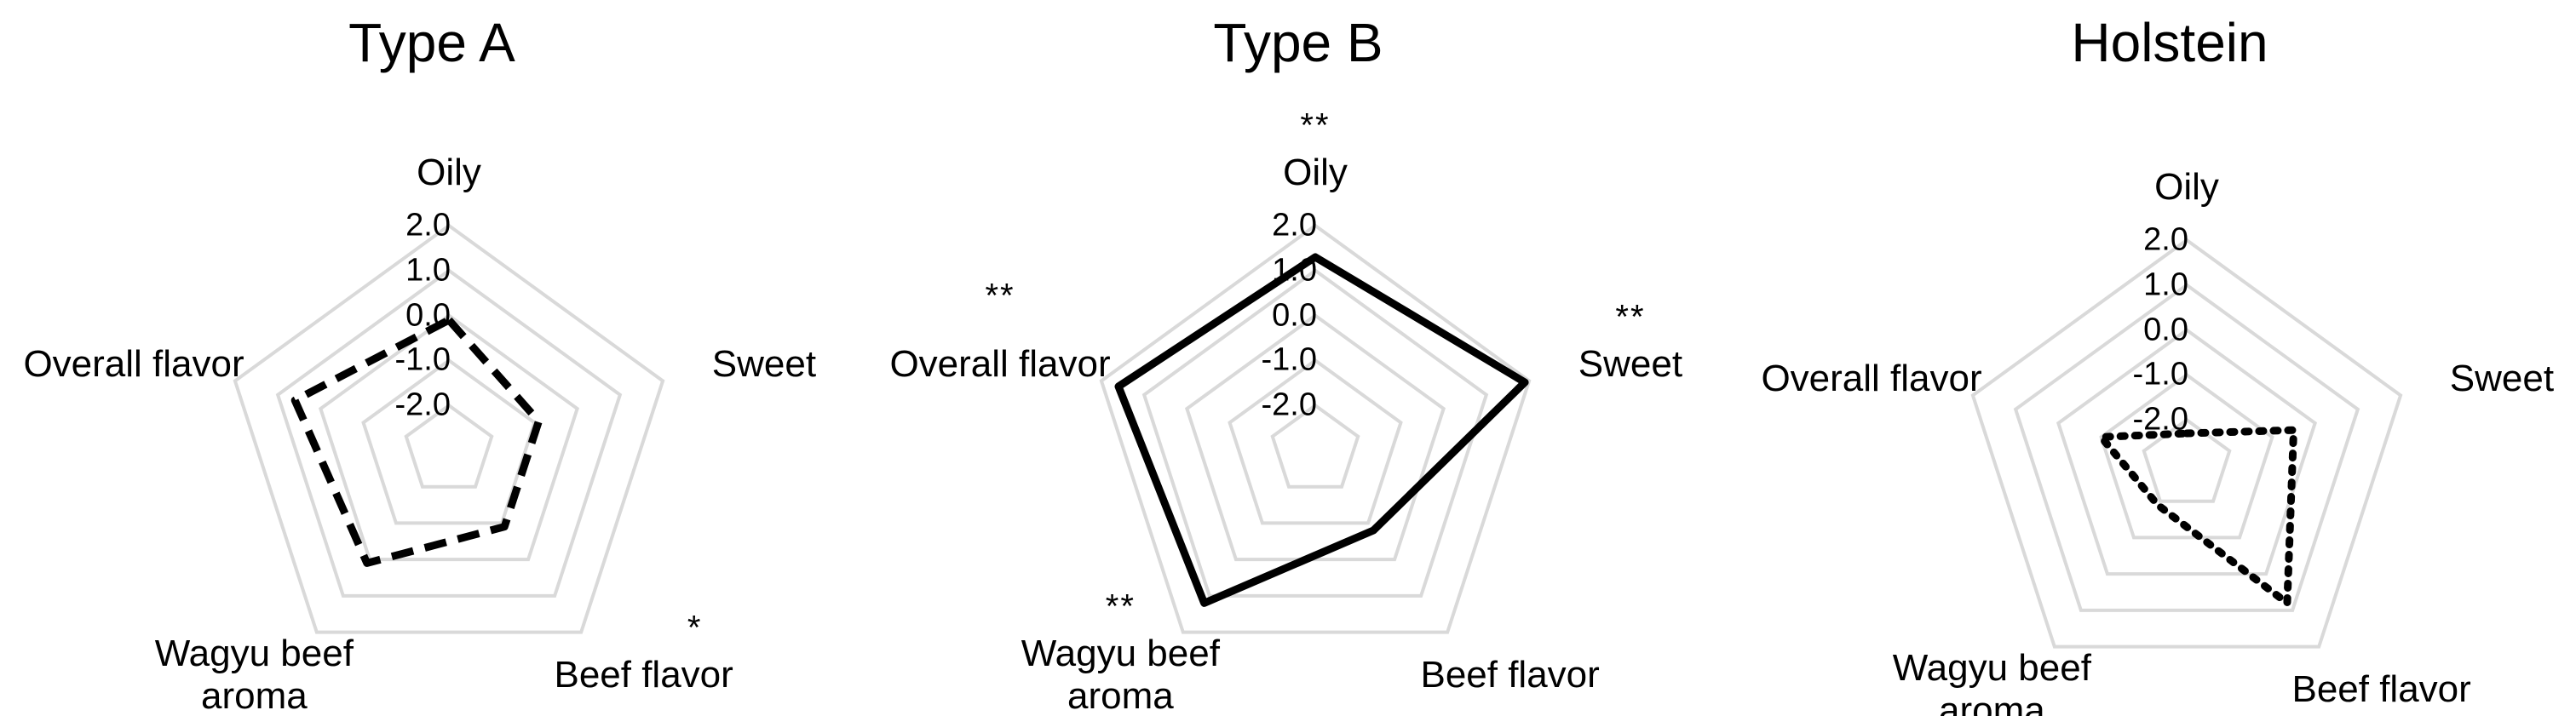  Describe the element at coordinates (1298, 42) in the screenshot. I see `chart-title: Type B` at that location.